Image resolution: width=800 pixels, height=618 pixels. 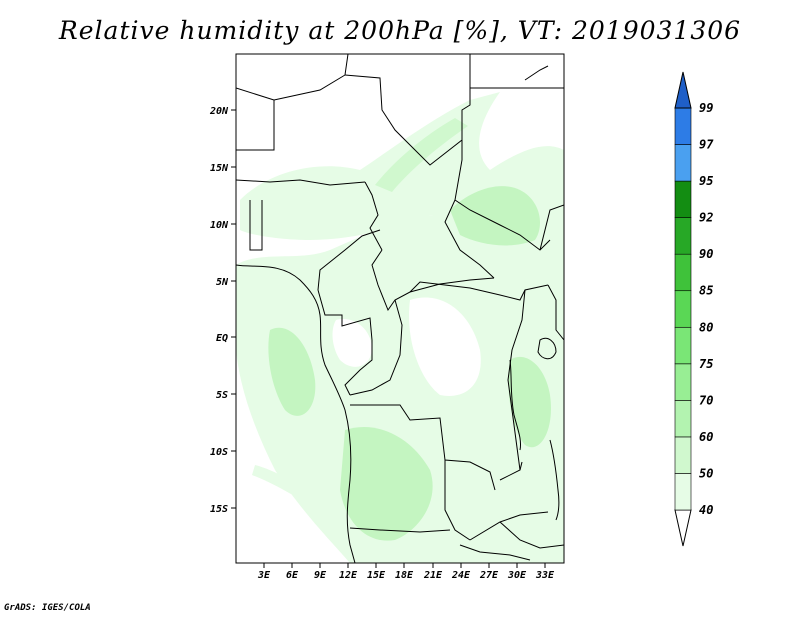 I want to click on colorbar-label: 92, so click(x=706, y=218).